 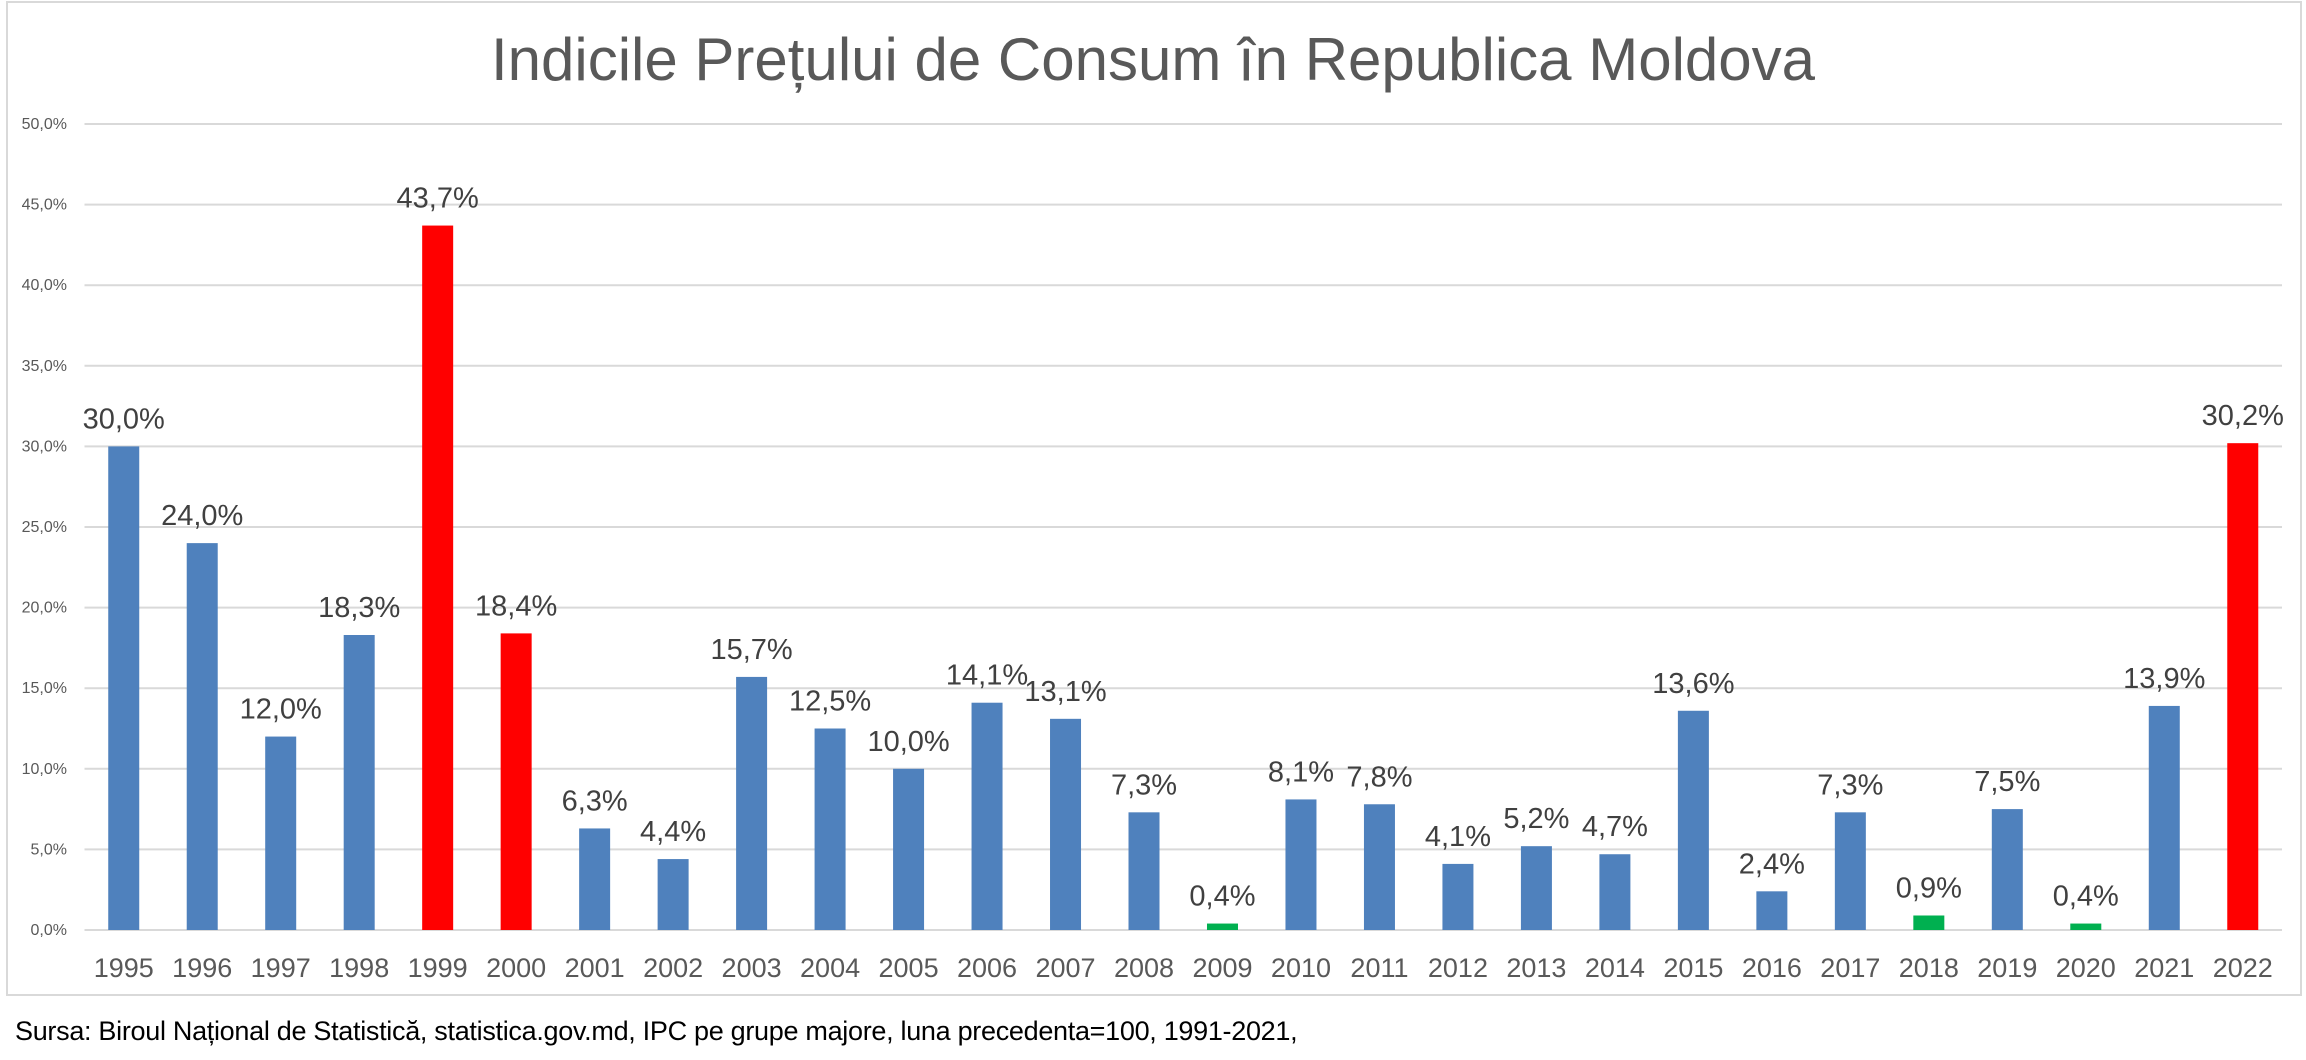 What do you see at coordinates (1144, 968) in the screenshot?
I see `x-tick-label: 2008` at bounding box center [1144, 968].